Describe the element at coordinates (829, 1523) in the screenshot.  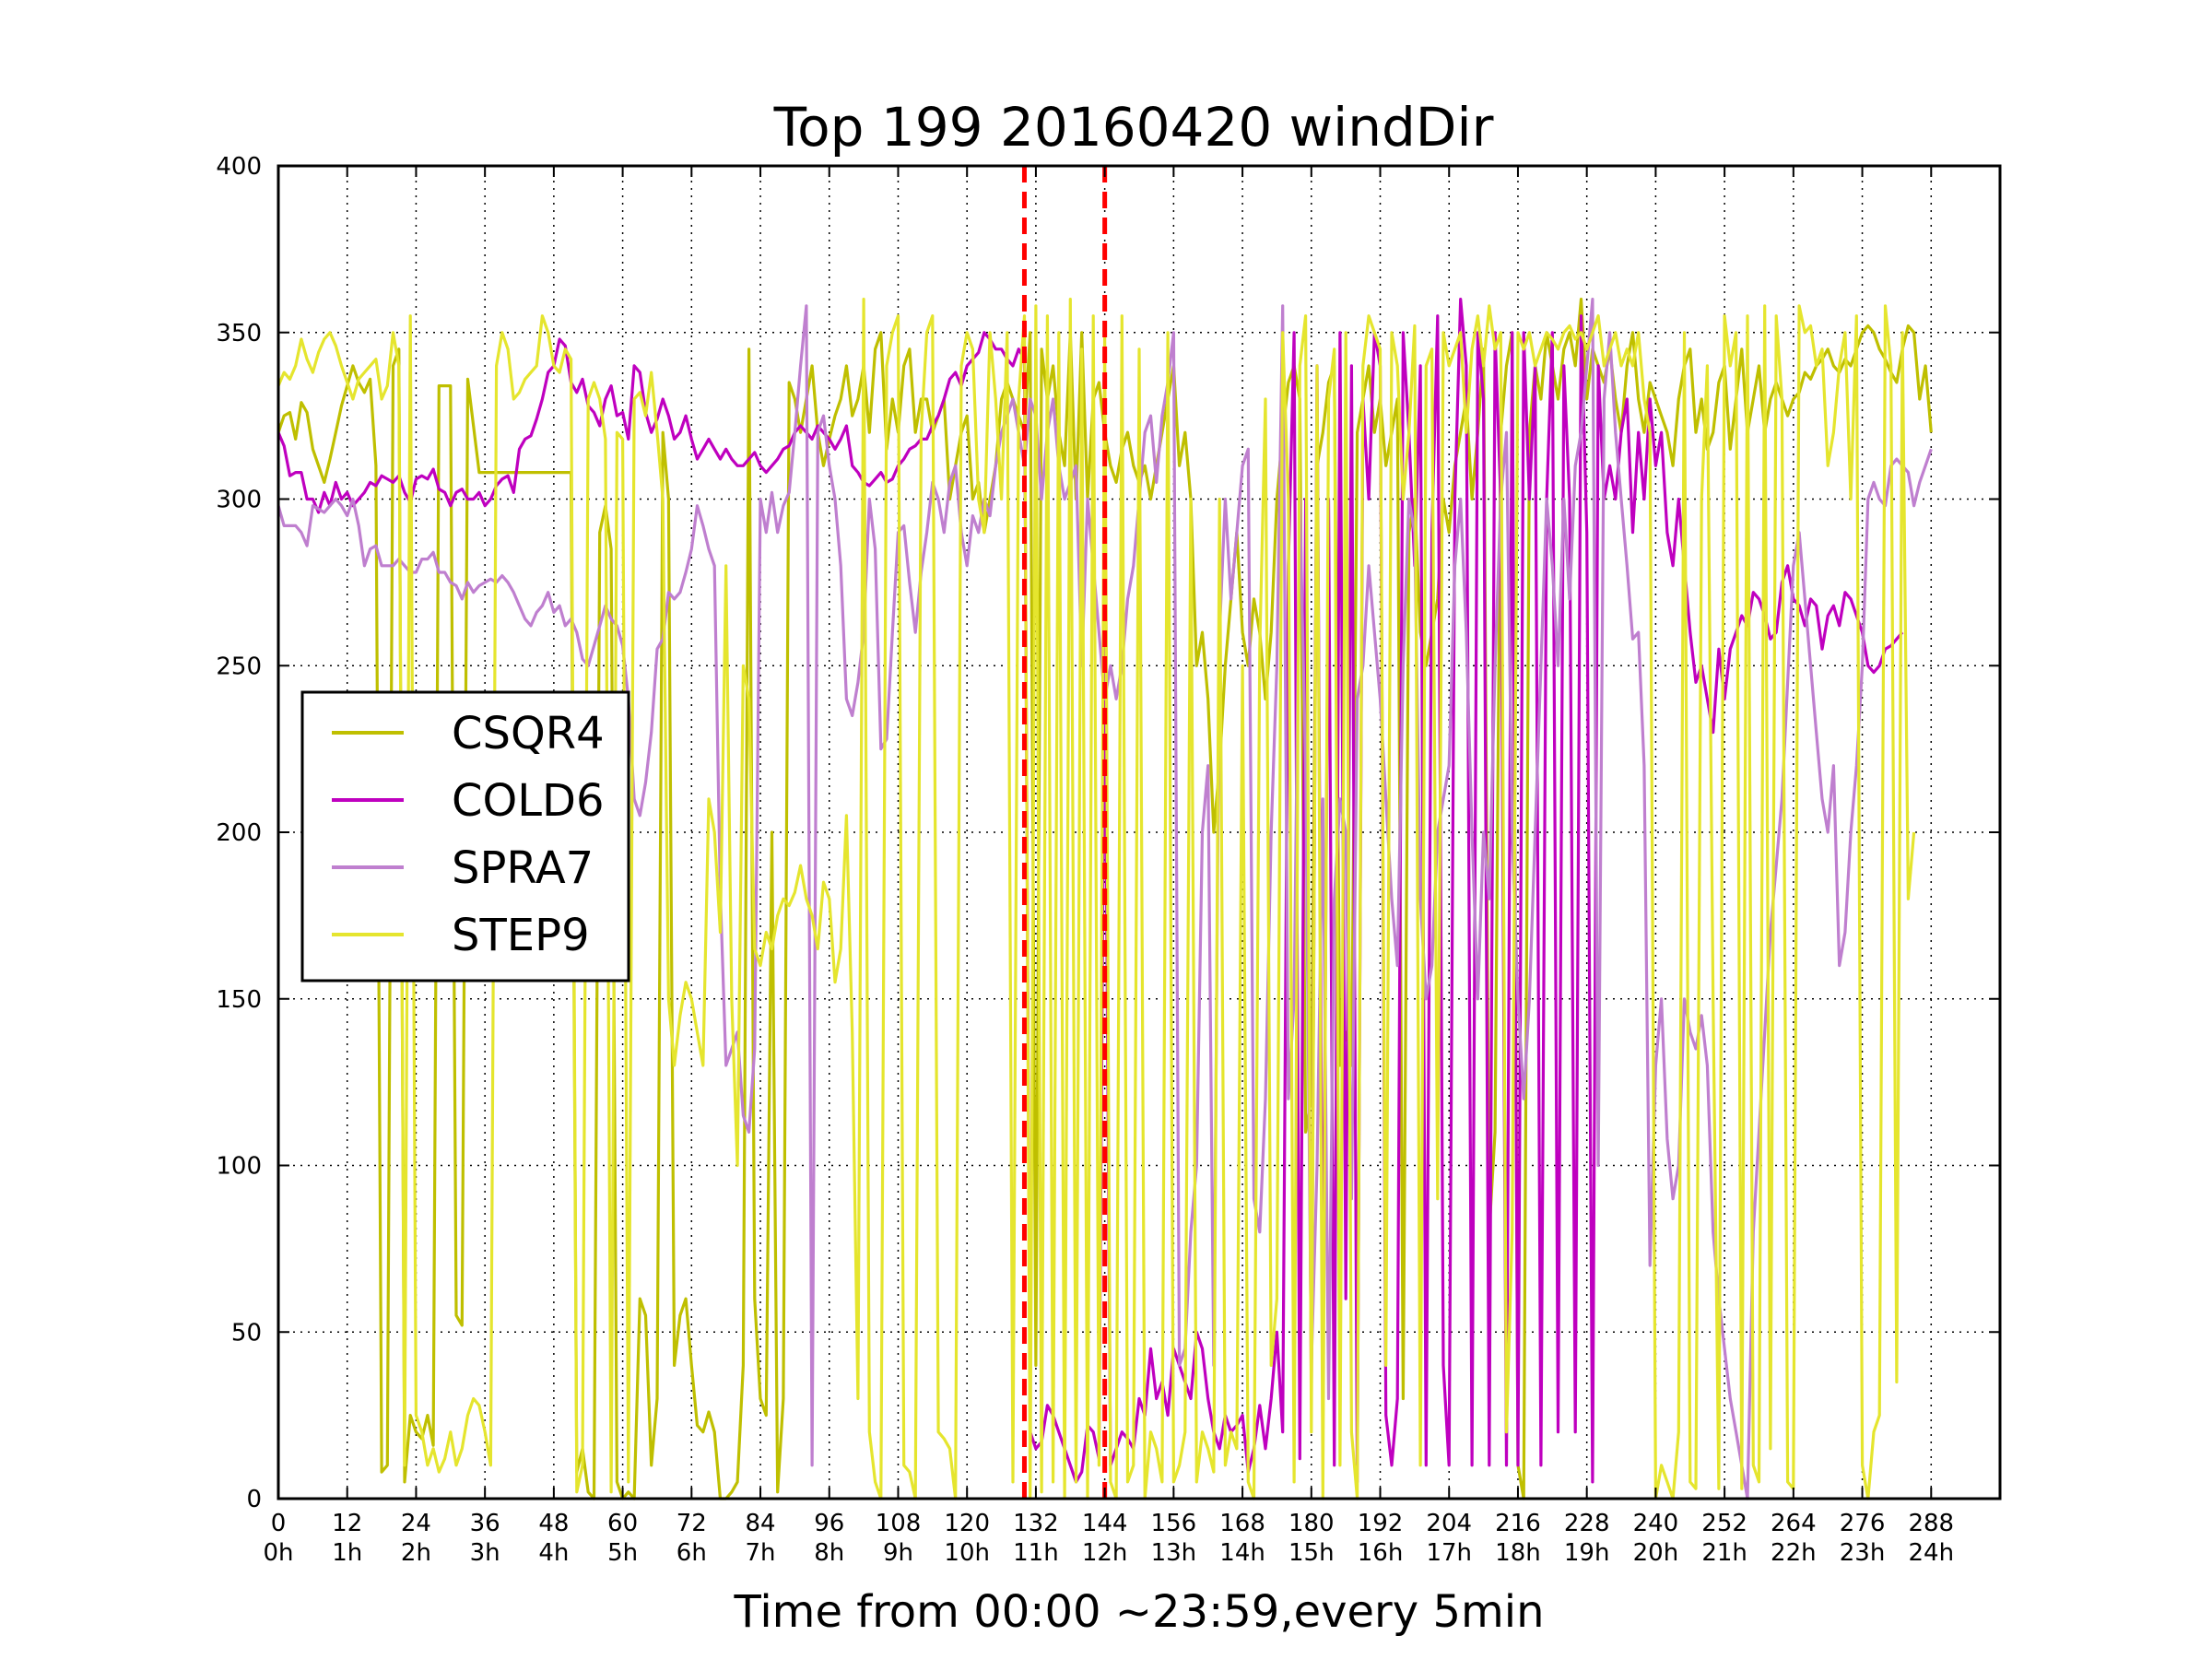
I see `x-tick-label: 96` at that location.